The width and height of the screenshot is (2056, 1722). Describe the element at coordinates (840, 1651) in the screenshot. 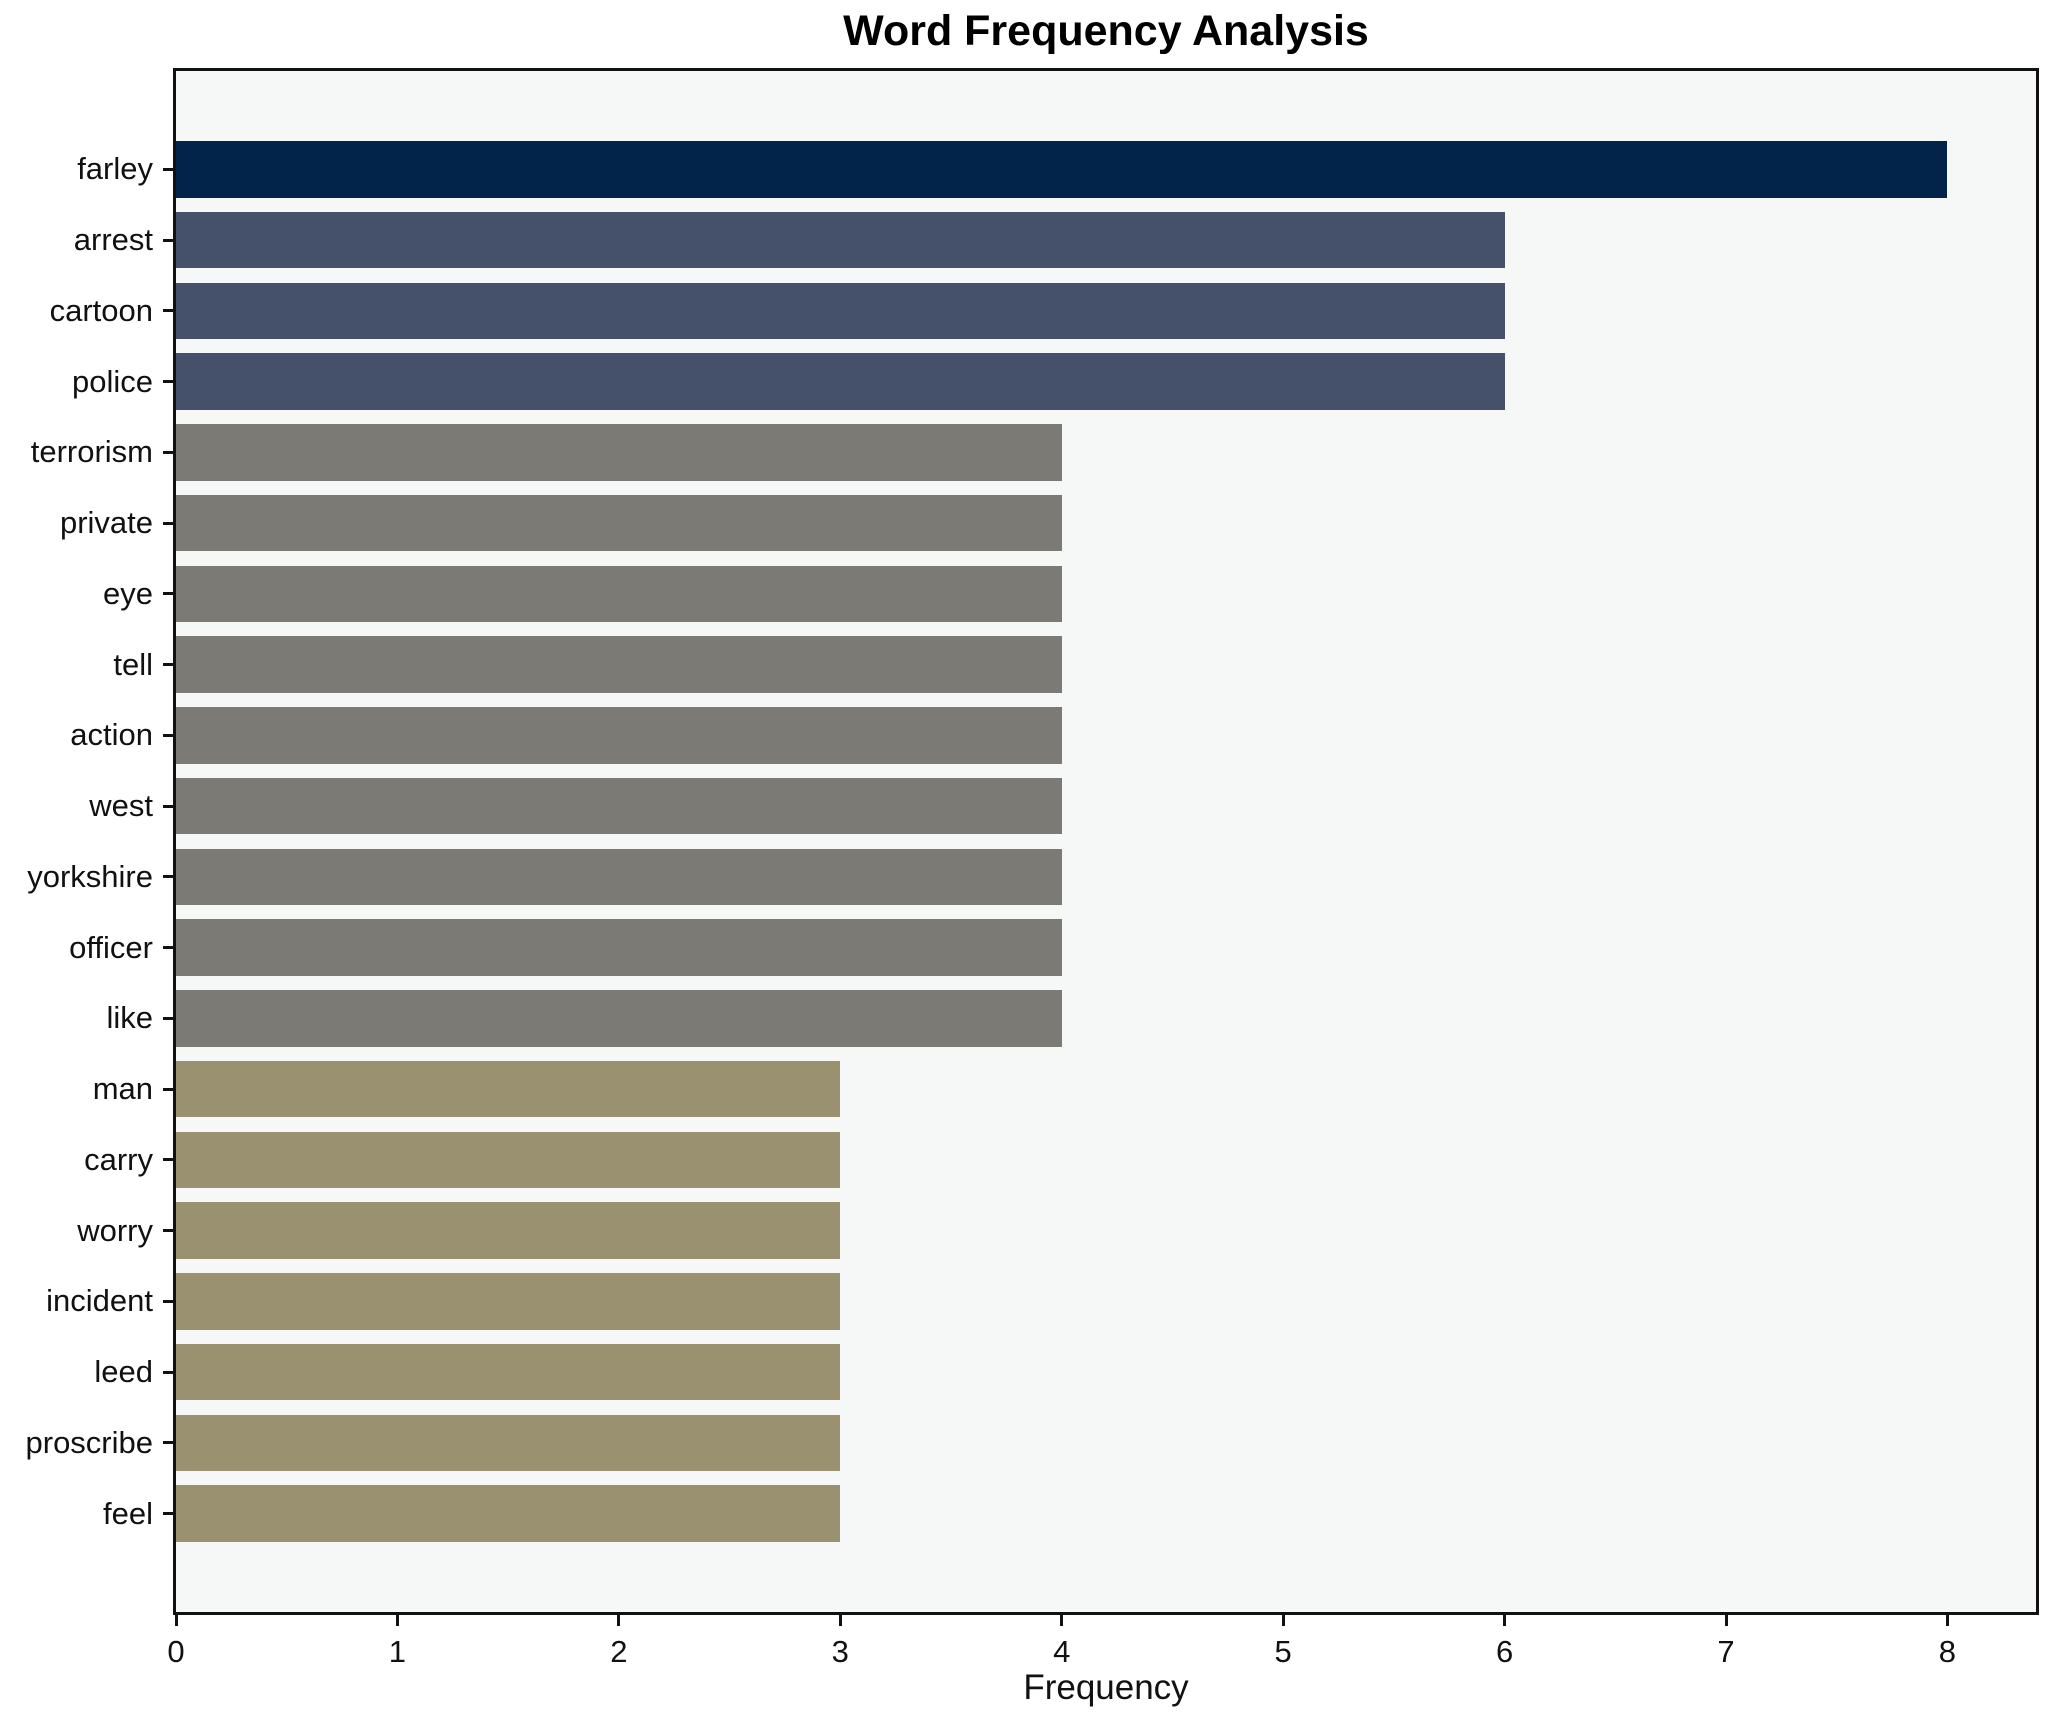

I see `x-tick-label: 3` at that location.